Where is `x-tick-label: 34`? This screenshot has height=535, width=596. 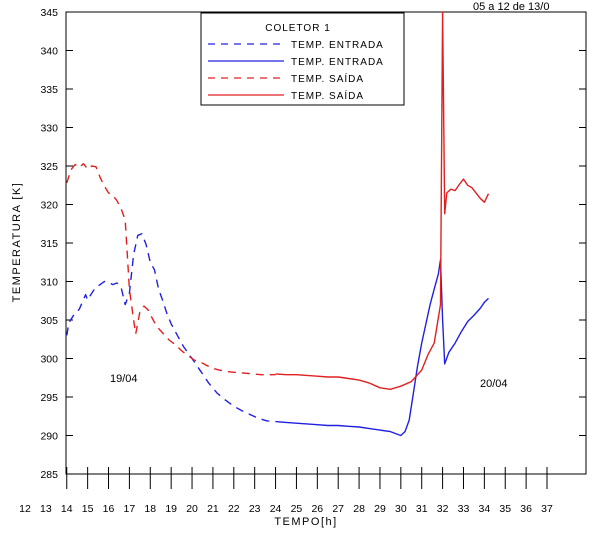
x-tick-label: 34 is located at coordinates (485, 509).